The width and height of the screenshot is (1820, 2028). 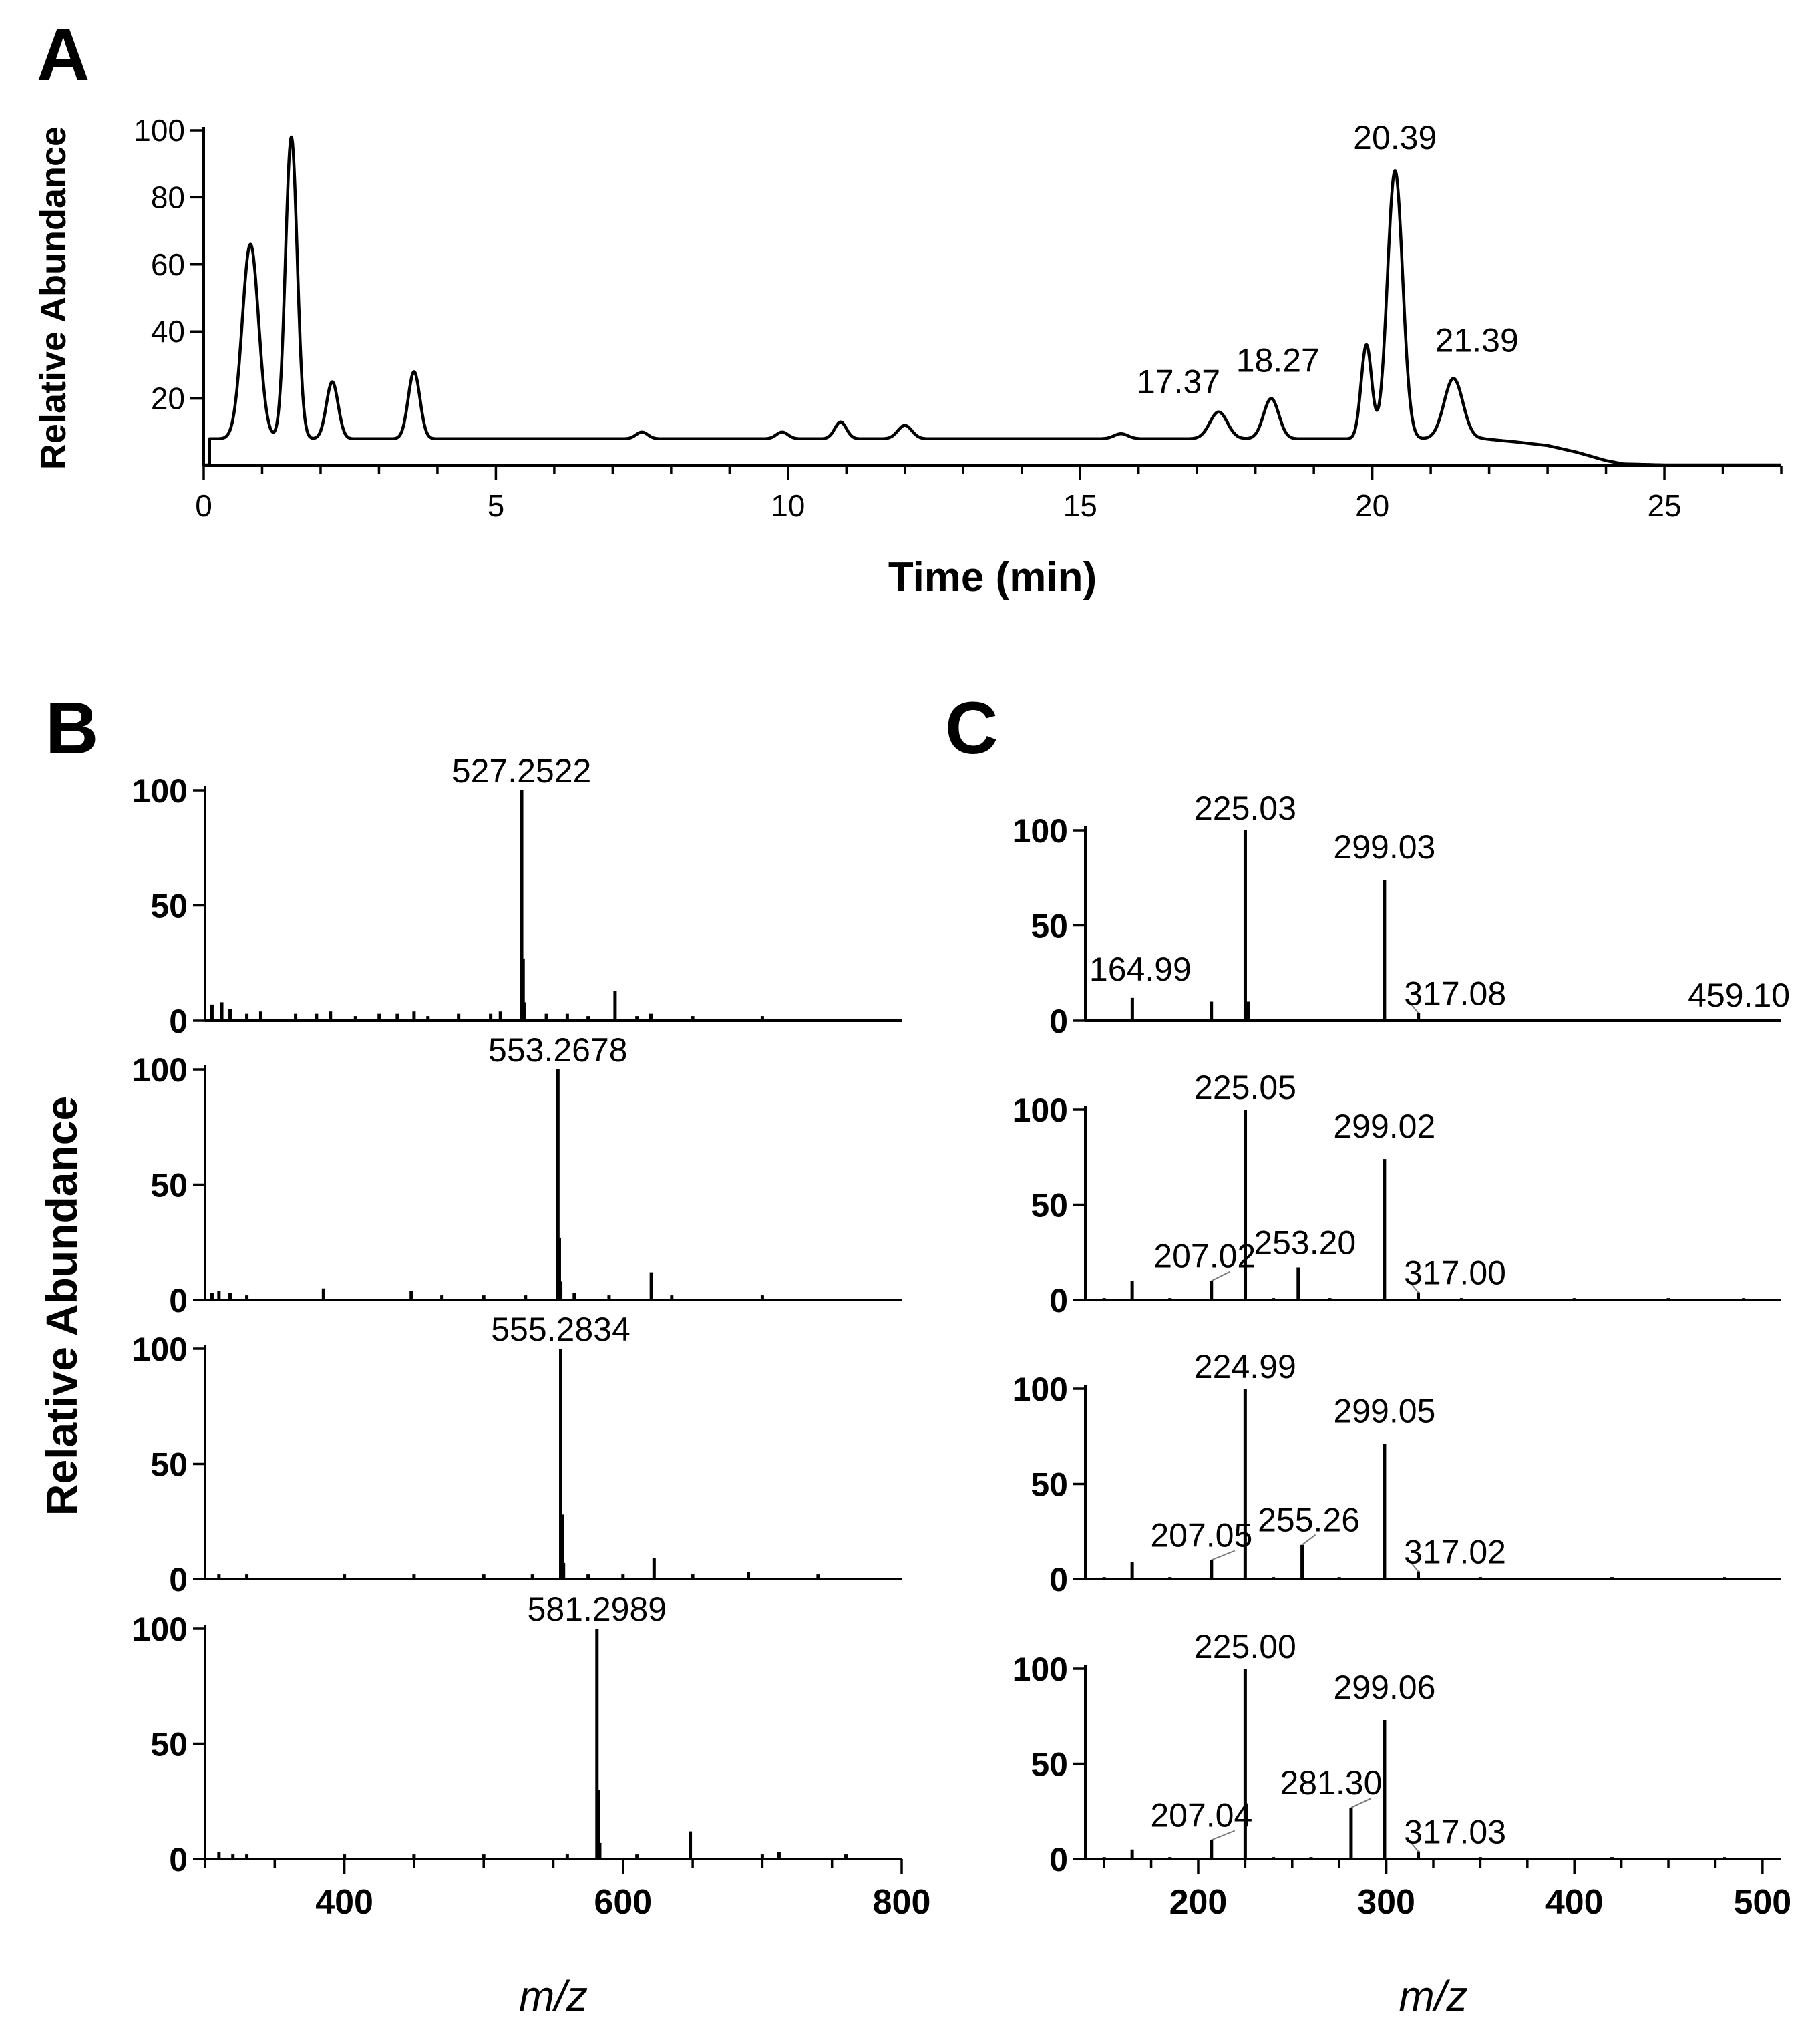 I want to click on peak-label: 317.00, so click(x=1455, y=1273).